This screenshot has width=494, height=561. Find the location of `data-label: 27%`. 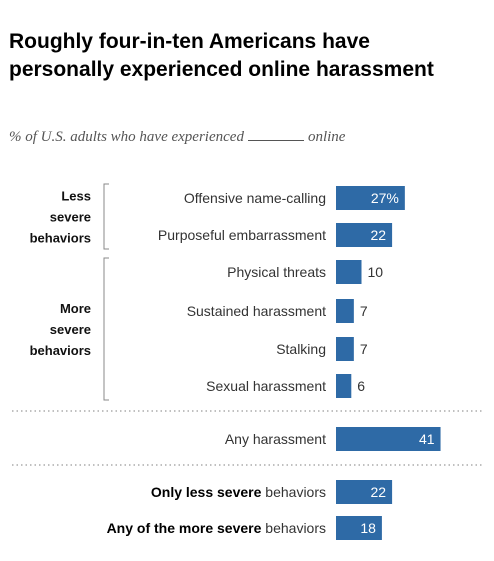

data-label: 27% is located at coordinates (385, 198).